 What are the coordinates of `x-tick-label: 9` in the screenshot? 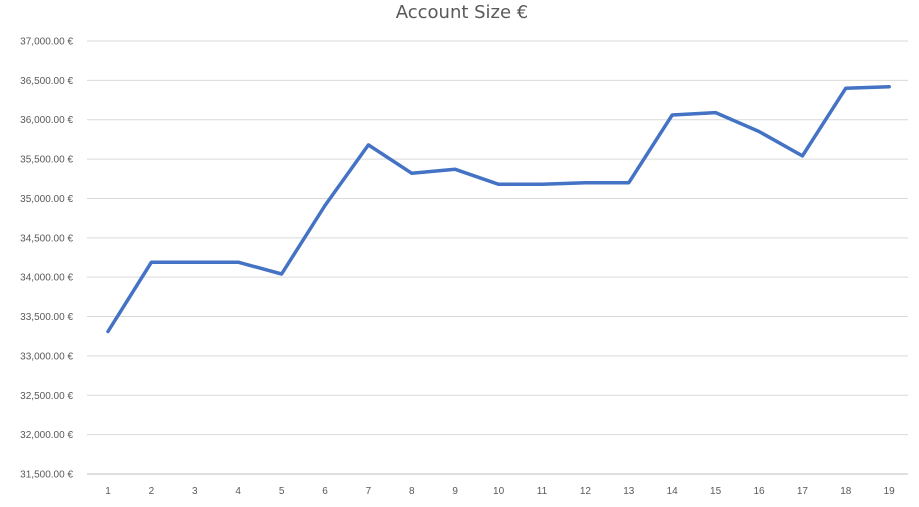 It's located at (455, 491).